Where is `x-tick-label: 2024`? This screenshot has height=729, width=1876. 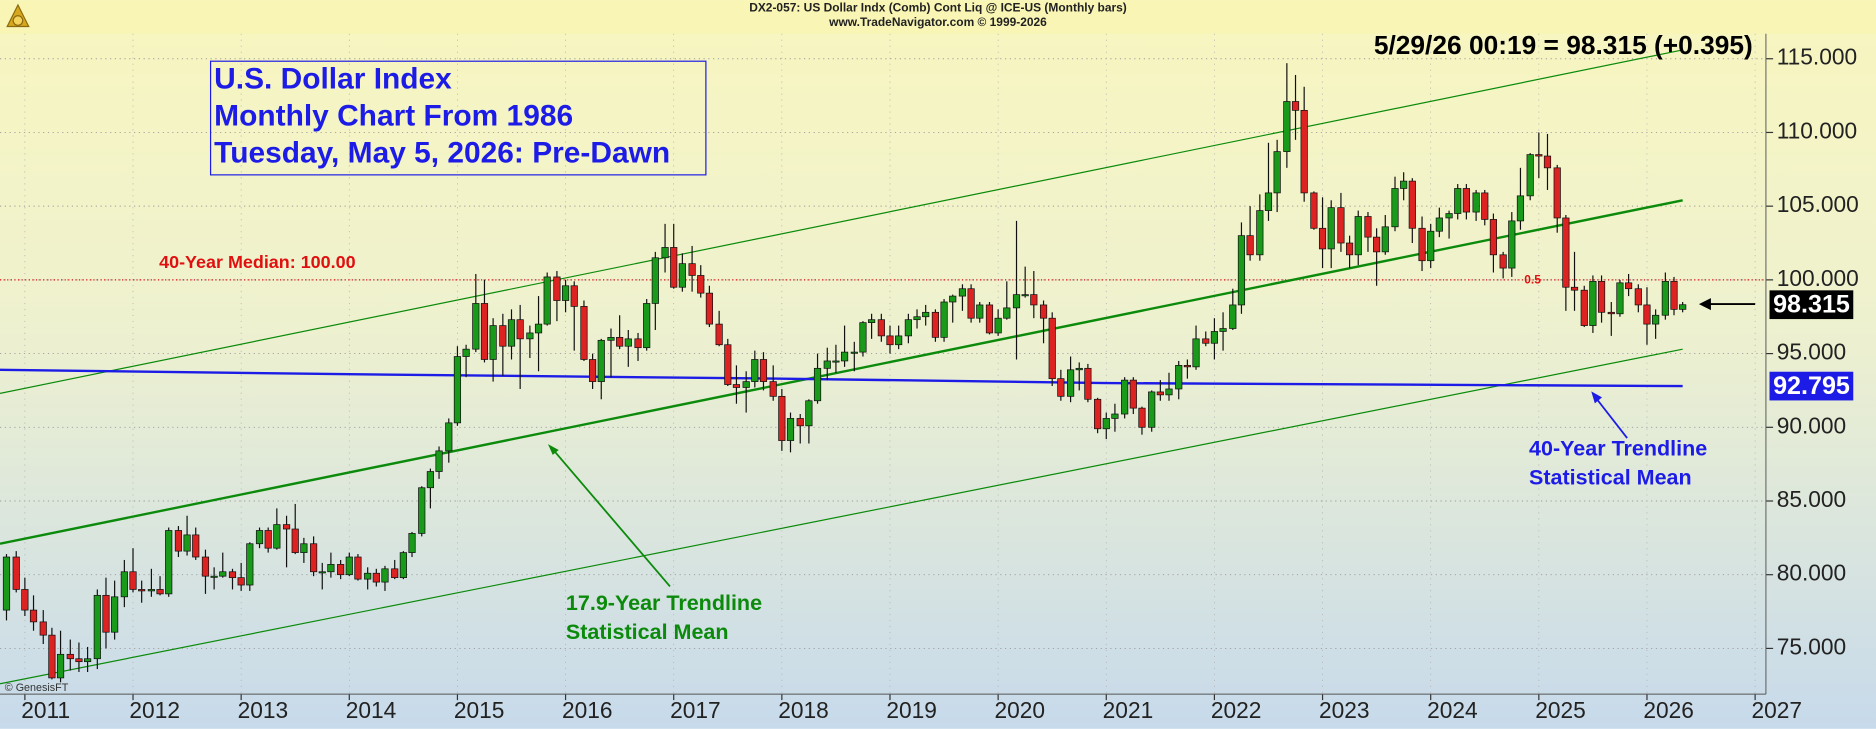
x-tick-label: 2024 is located at coordinates (1452, 710).